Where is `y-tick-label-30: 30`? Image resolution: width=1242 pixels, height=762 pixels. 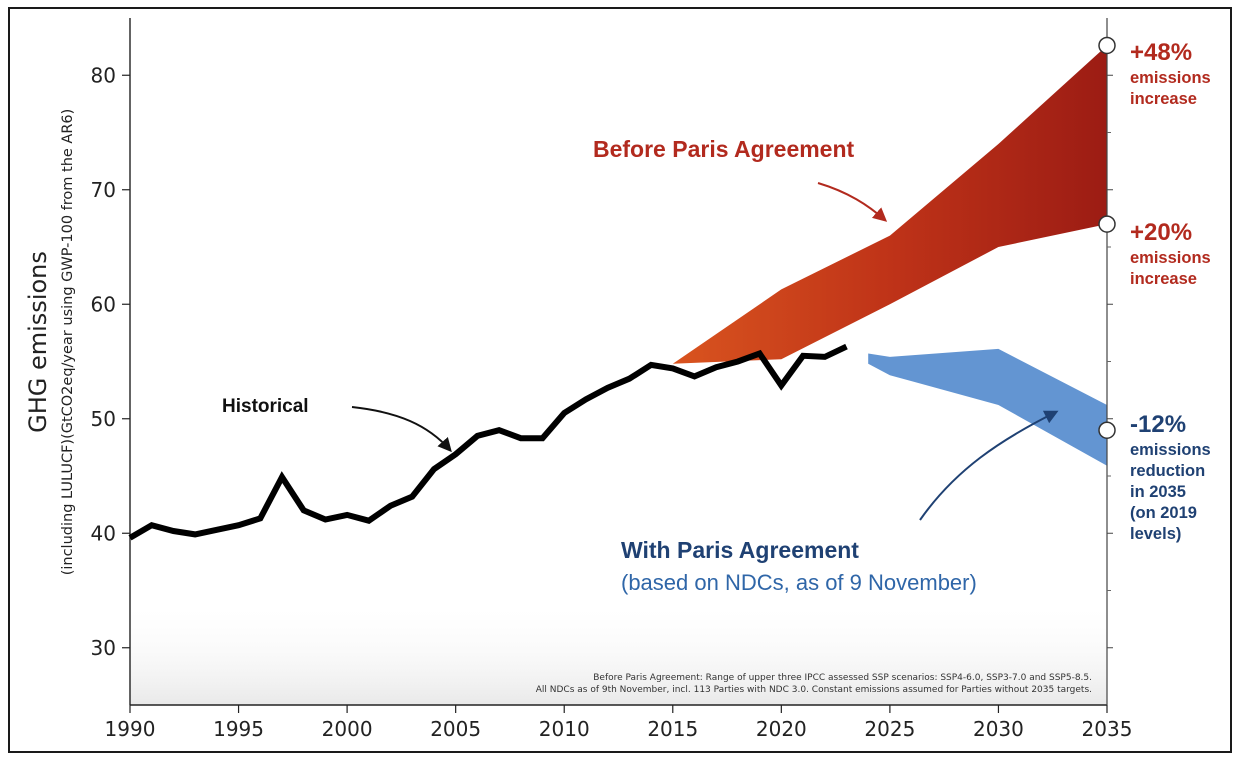
y-tick-label-30: 30 is located at coordinates (103, 648).